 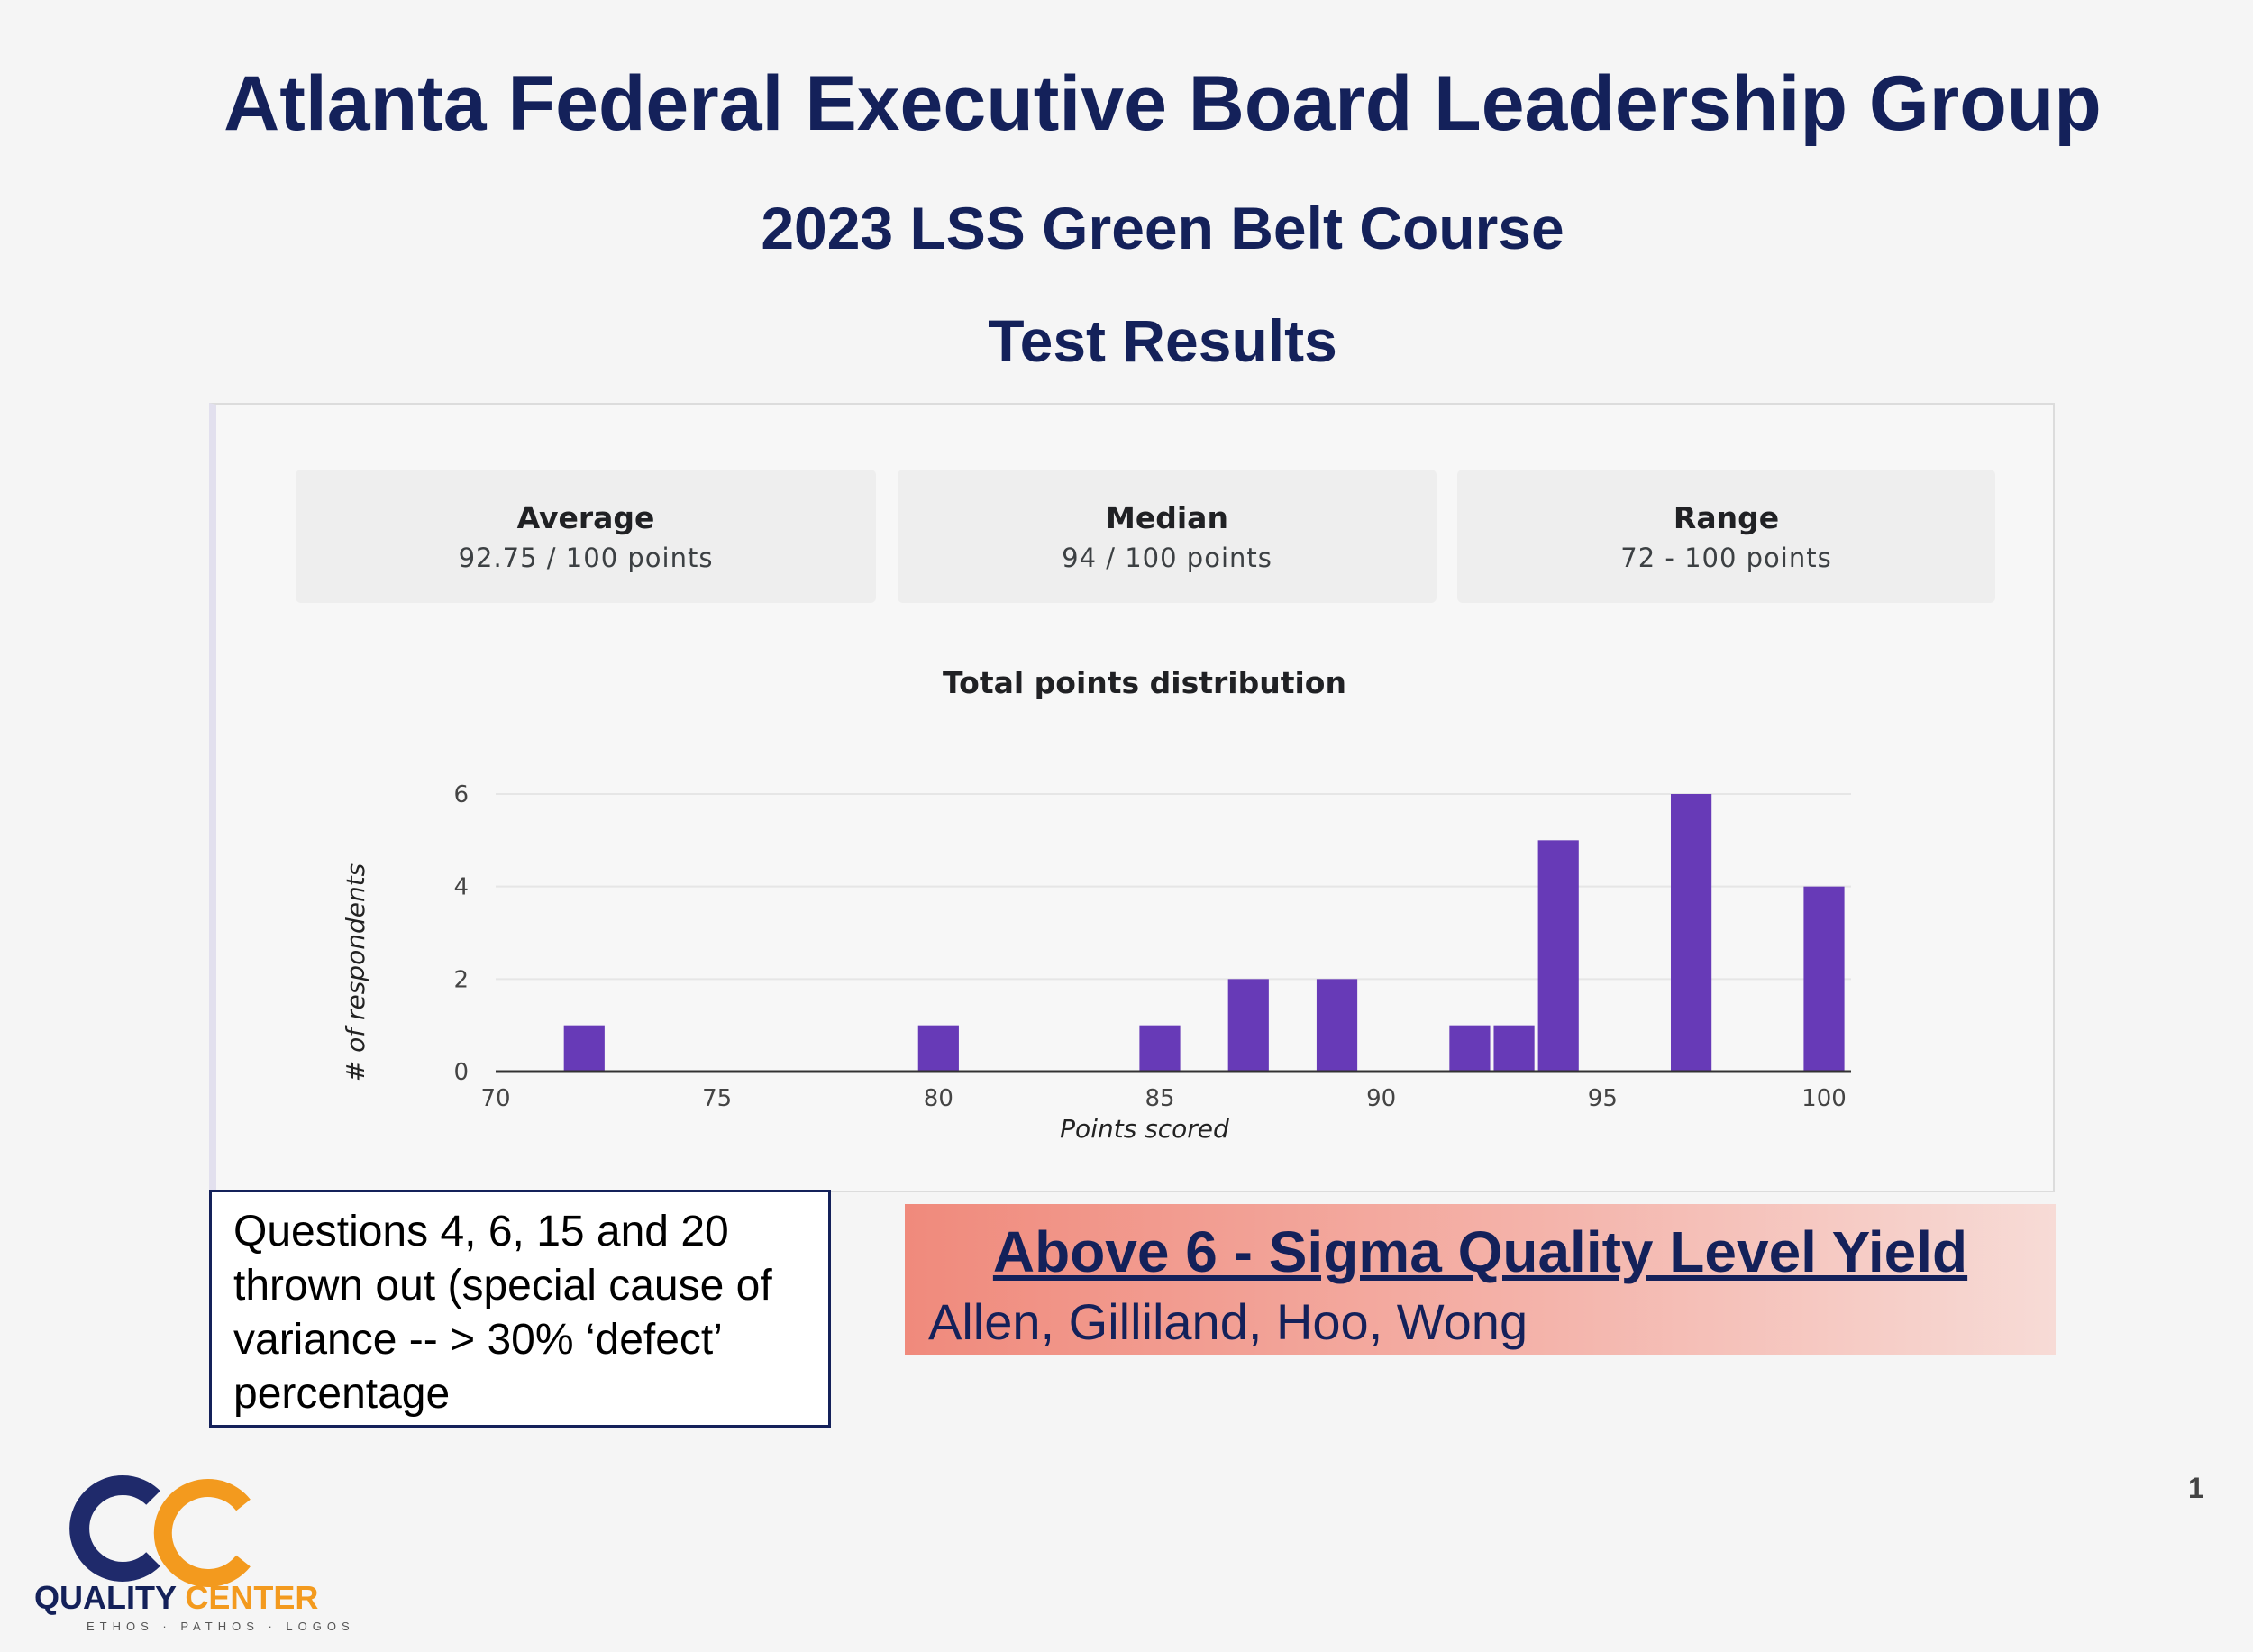 What do you see at coordinates (221, 1626) in the screenshot?
I see `logo-tagline: ETHOS · PATHOS · LOGOS` at bounding box center [221, 1626].